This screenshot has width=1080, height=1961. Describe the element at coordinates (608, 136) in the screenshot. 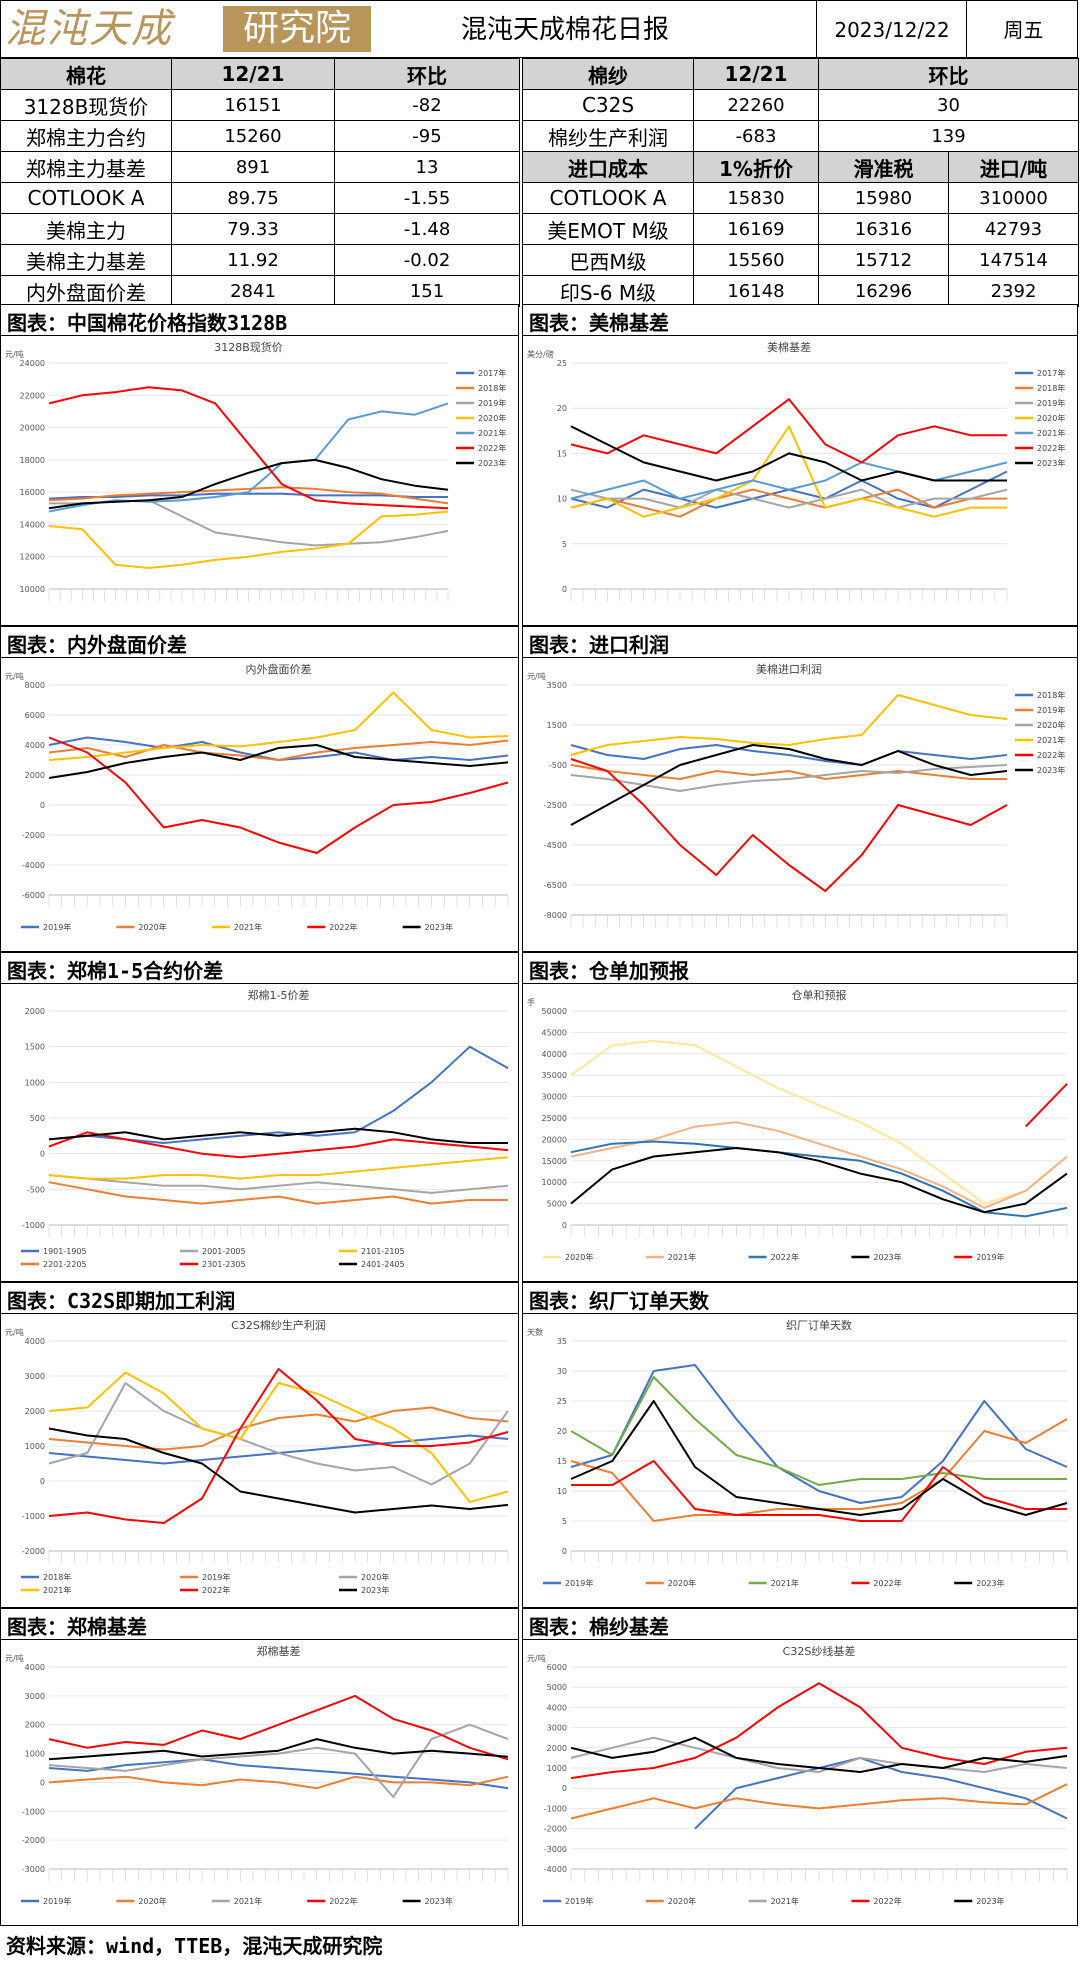

I see `row-label: 棉纱生产利润` at that location.